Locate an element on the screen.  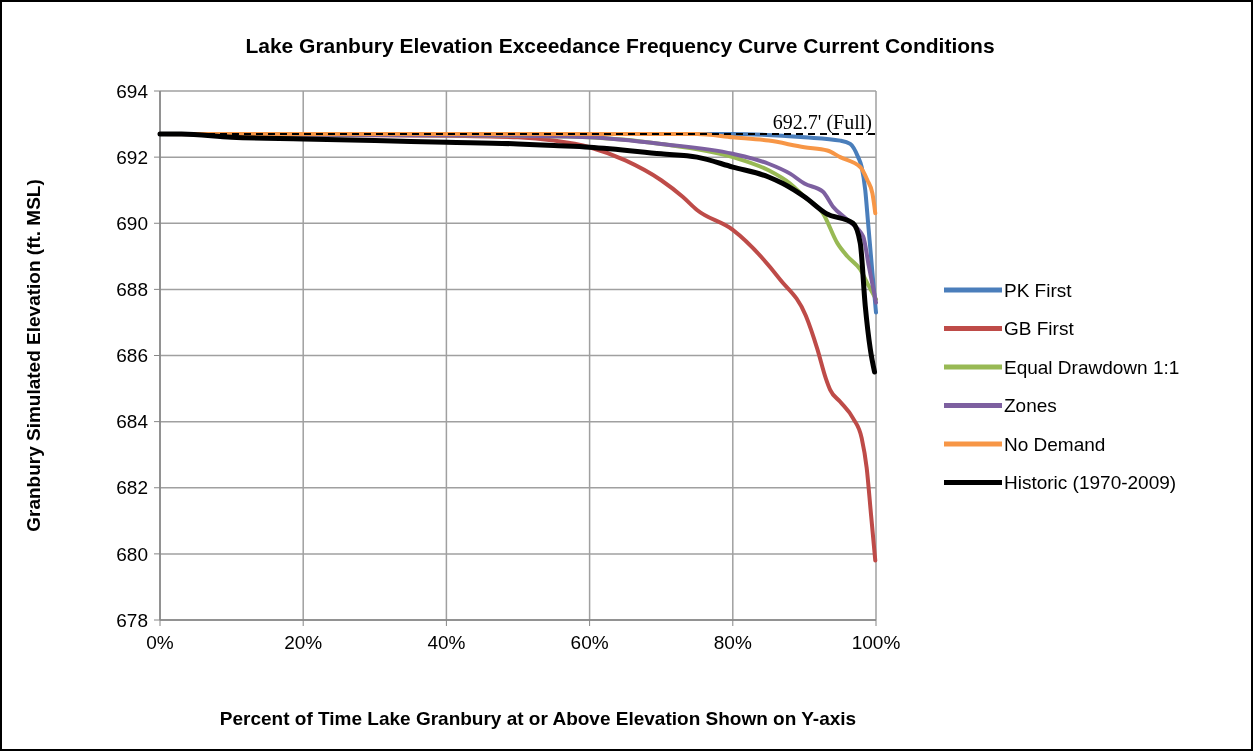
legend-label: GB First is located at coordinates (1039, 329).